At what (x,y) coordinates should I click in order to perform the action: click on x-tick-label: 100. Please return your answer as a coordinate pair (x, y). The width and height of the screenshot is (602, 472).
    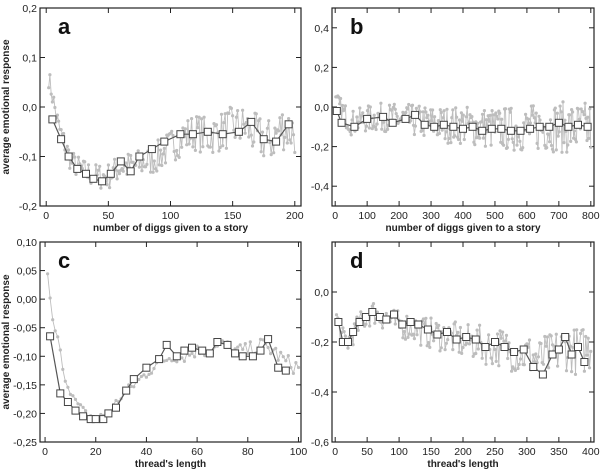
    Looking at the image, I should click on (399, 452).